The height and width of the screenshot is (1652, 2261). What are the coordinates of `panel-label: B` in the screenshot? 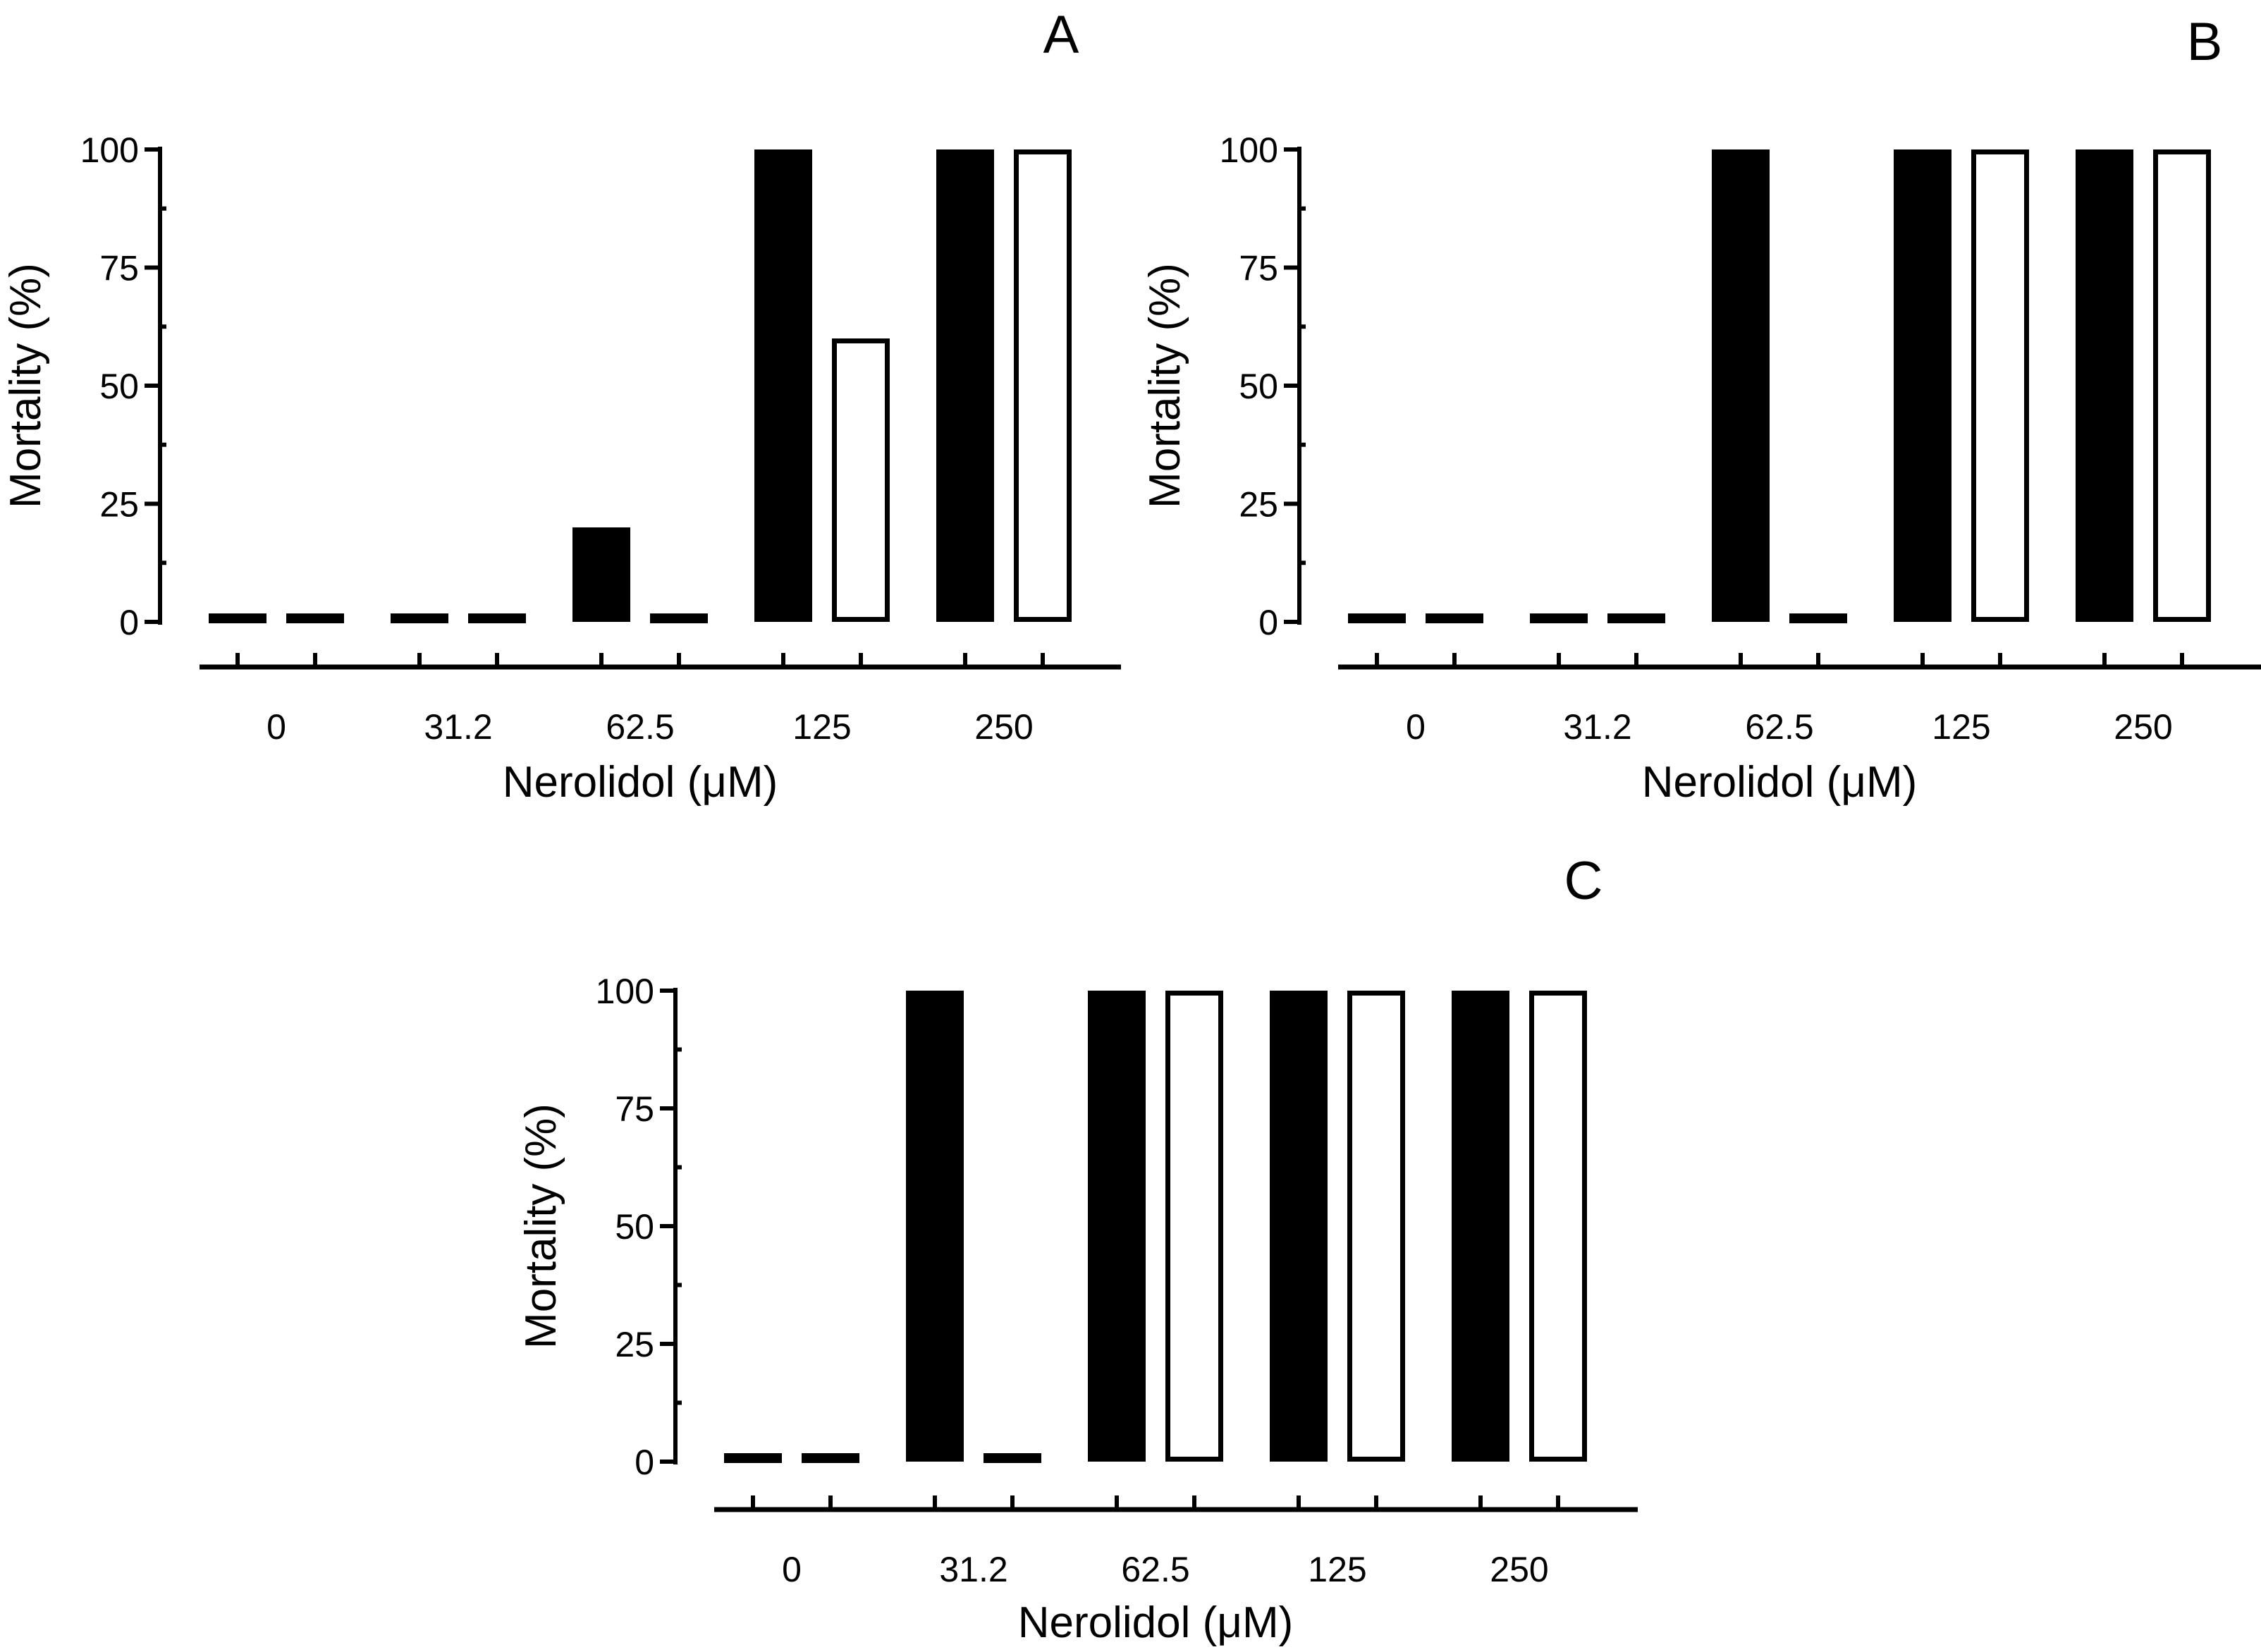 It's located at (2205, 42).